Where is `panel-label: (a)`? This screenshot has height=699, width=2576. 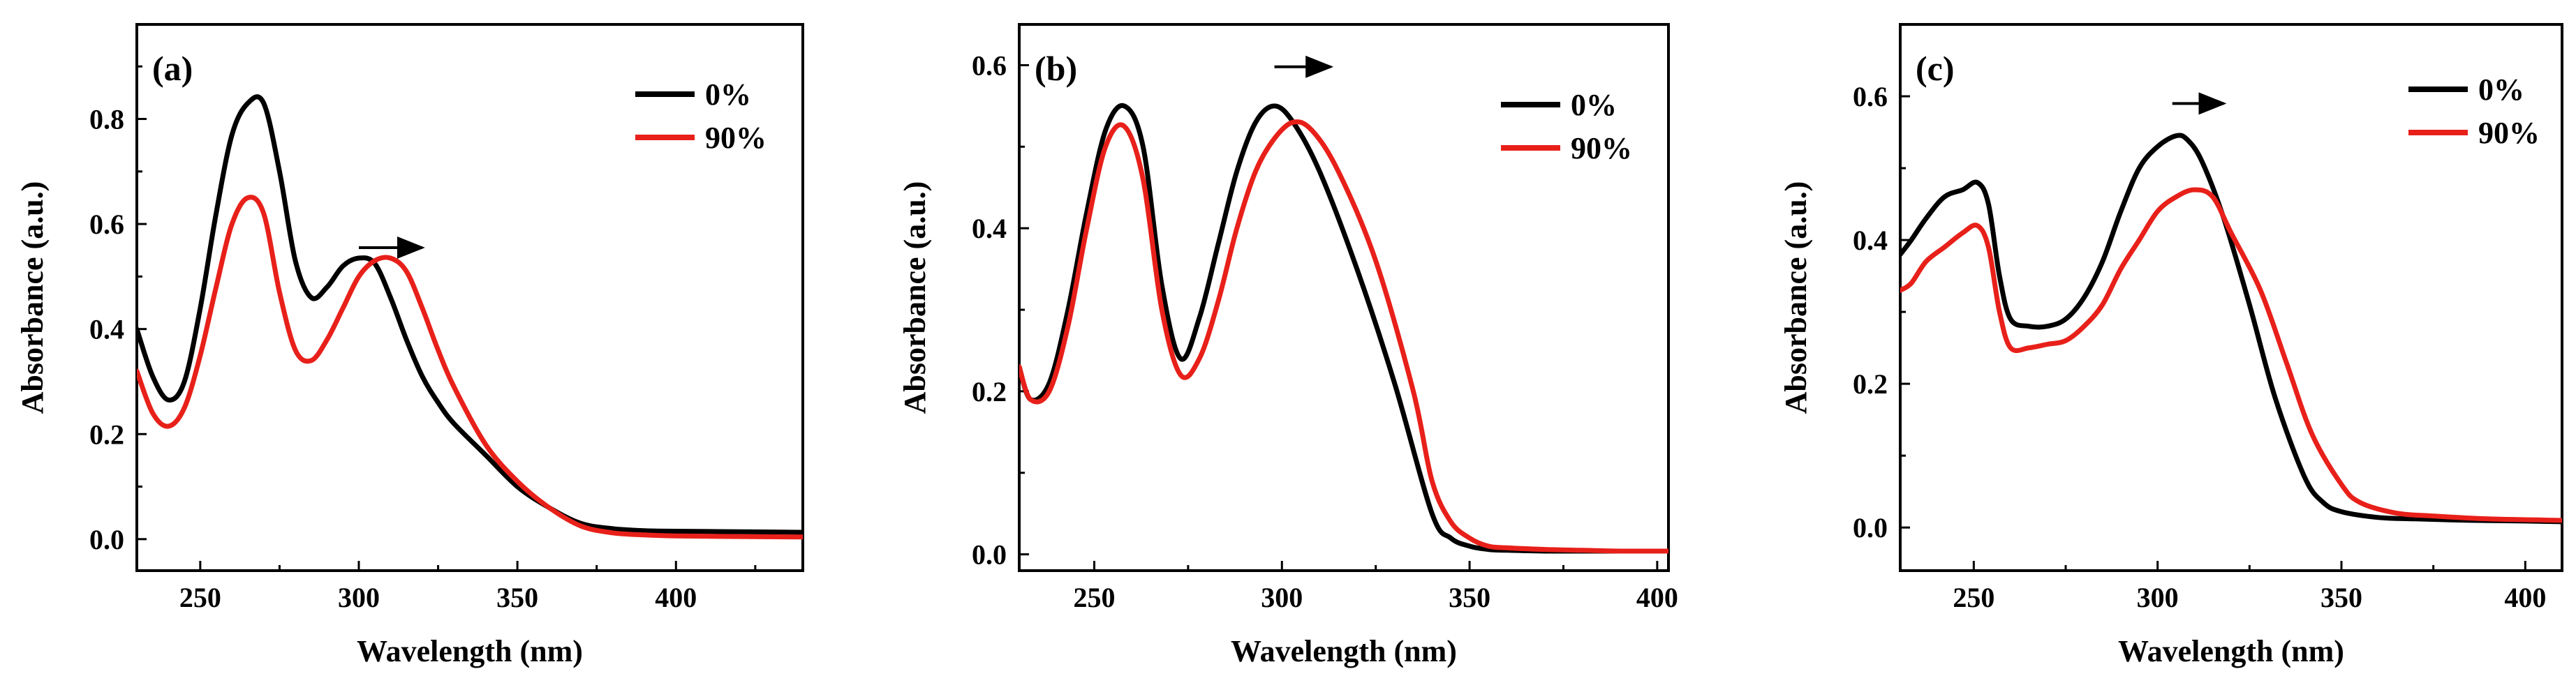
panel-label: (a) is located at coordinates (172, 68).